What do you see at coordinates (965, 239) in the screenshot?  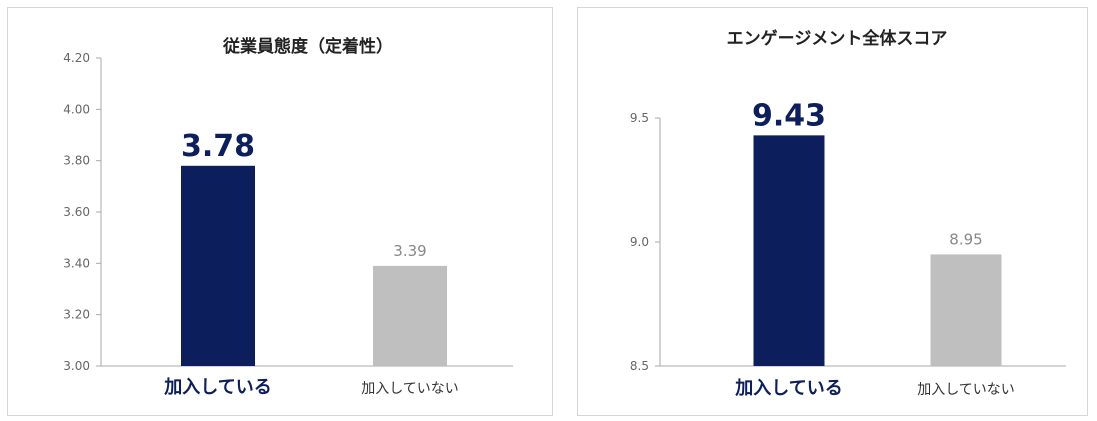 I see `value-label-not-joined: 8.95` at bounding box center [965, 239].